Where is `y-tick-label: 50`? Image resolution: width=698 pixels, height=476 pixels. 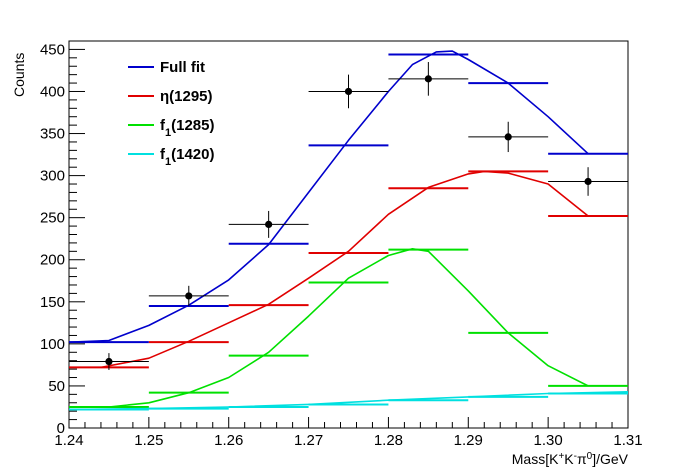 y-tick-label: 50 is located at coordinates (56, 386).